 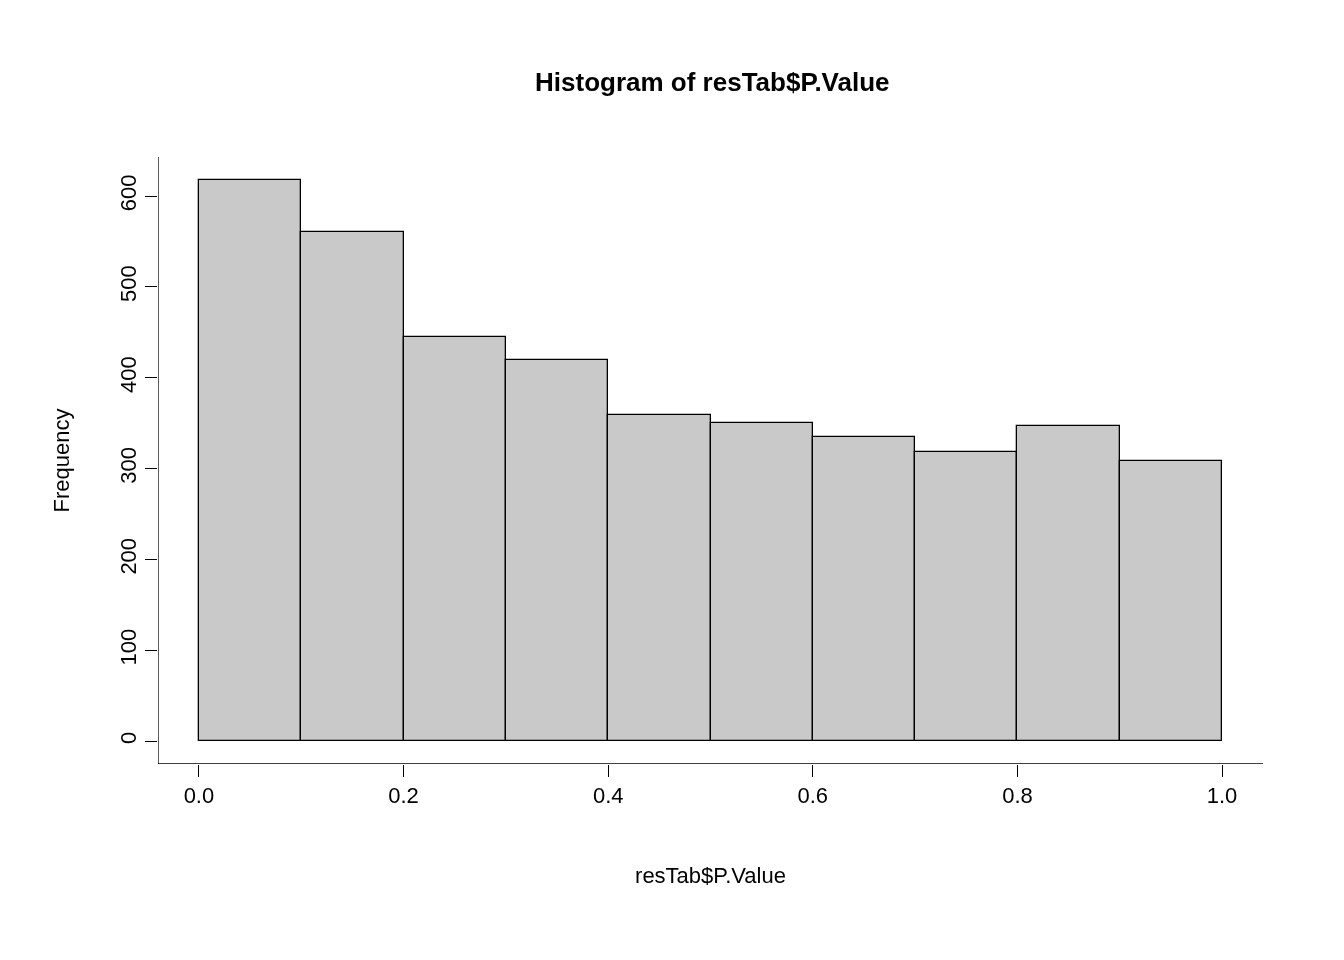 What do you see at coordinates (61, 460) in the screenshot?
I see `y-axis-title: Frequency` at bounding box center [61, 460].